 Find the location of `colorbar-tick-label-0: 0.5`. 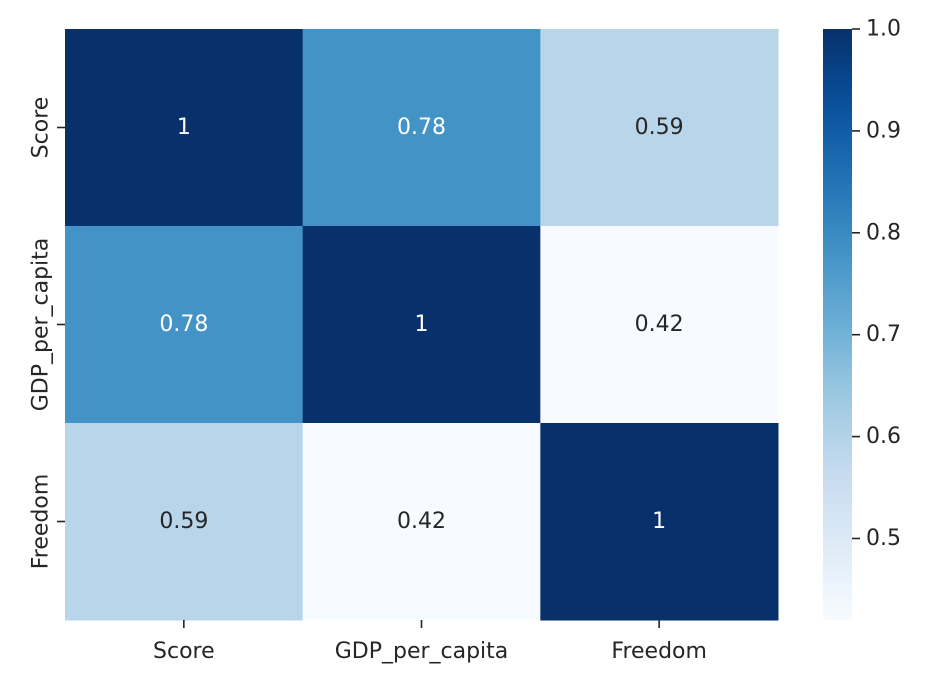

colorbar-tick-label-0: 0.5 is located at coordinates (883, 538).